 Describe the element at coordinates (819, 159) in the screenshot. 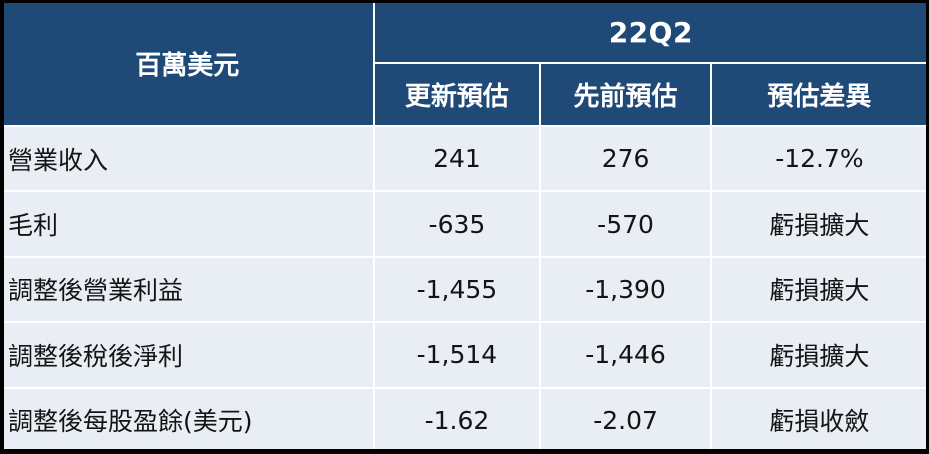

I see `revenue-difference-value: -12.7%` at that location.